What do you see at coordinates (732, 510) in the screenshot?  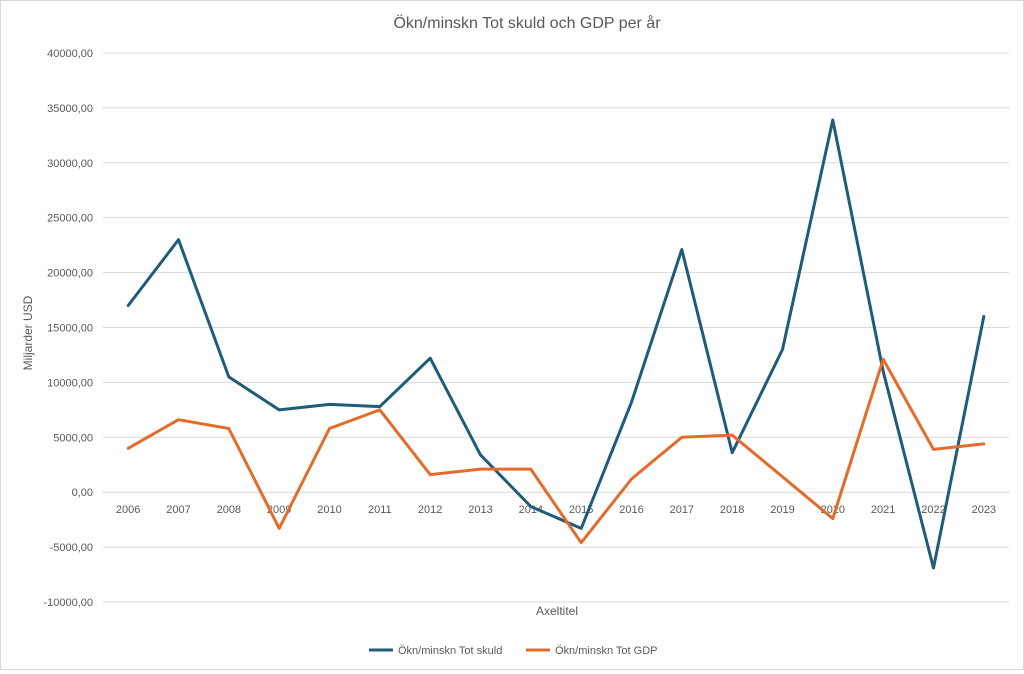 I see `x-tick-label: 2018` at bounding box center [732, 510].